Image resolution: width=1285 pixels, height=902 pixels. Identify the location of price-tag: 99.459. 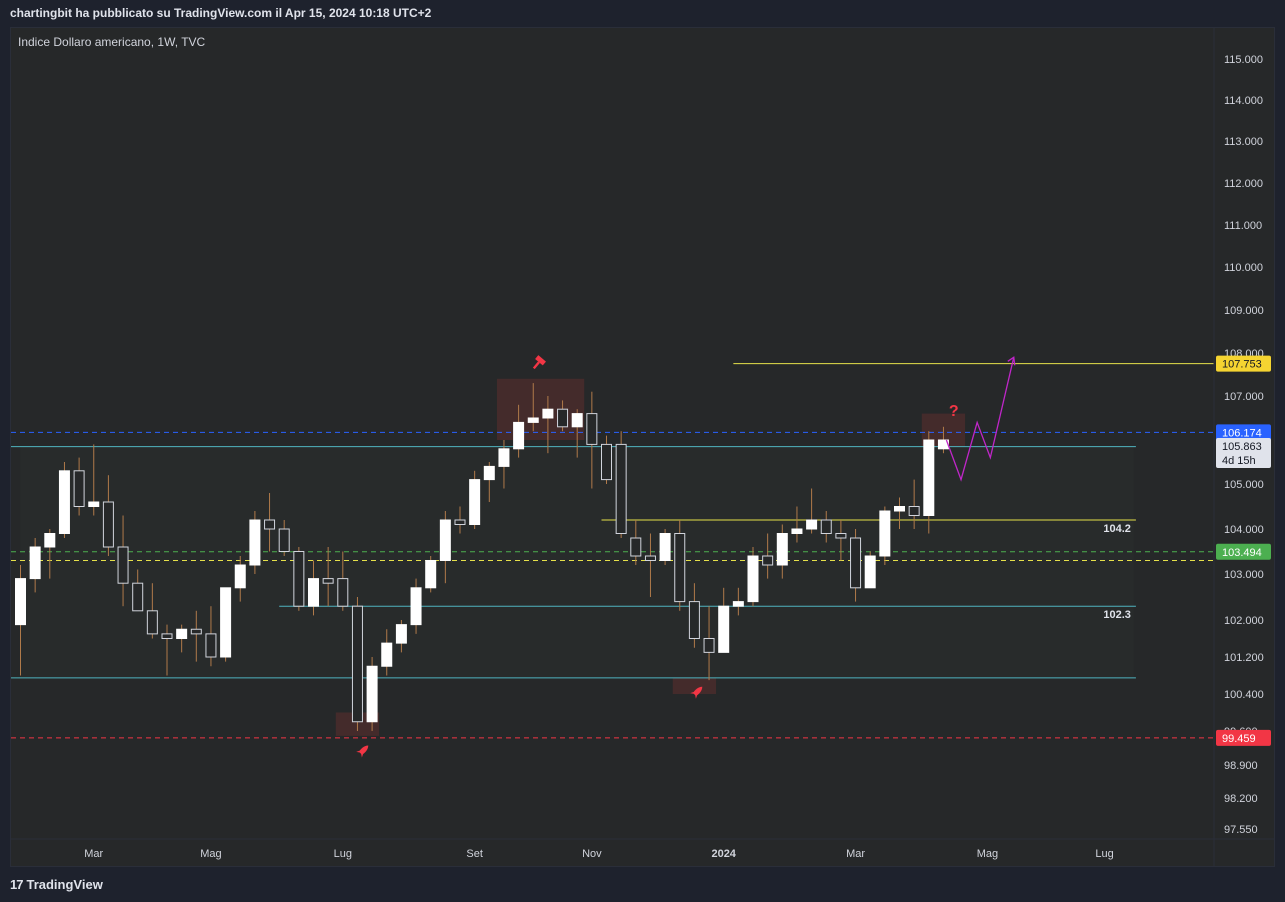
(1243, 737).